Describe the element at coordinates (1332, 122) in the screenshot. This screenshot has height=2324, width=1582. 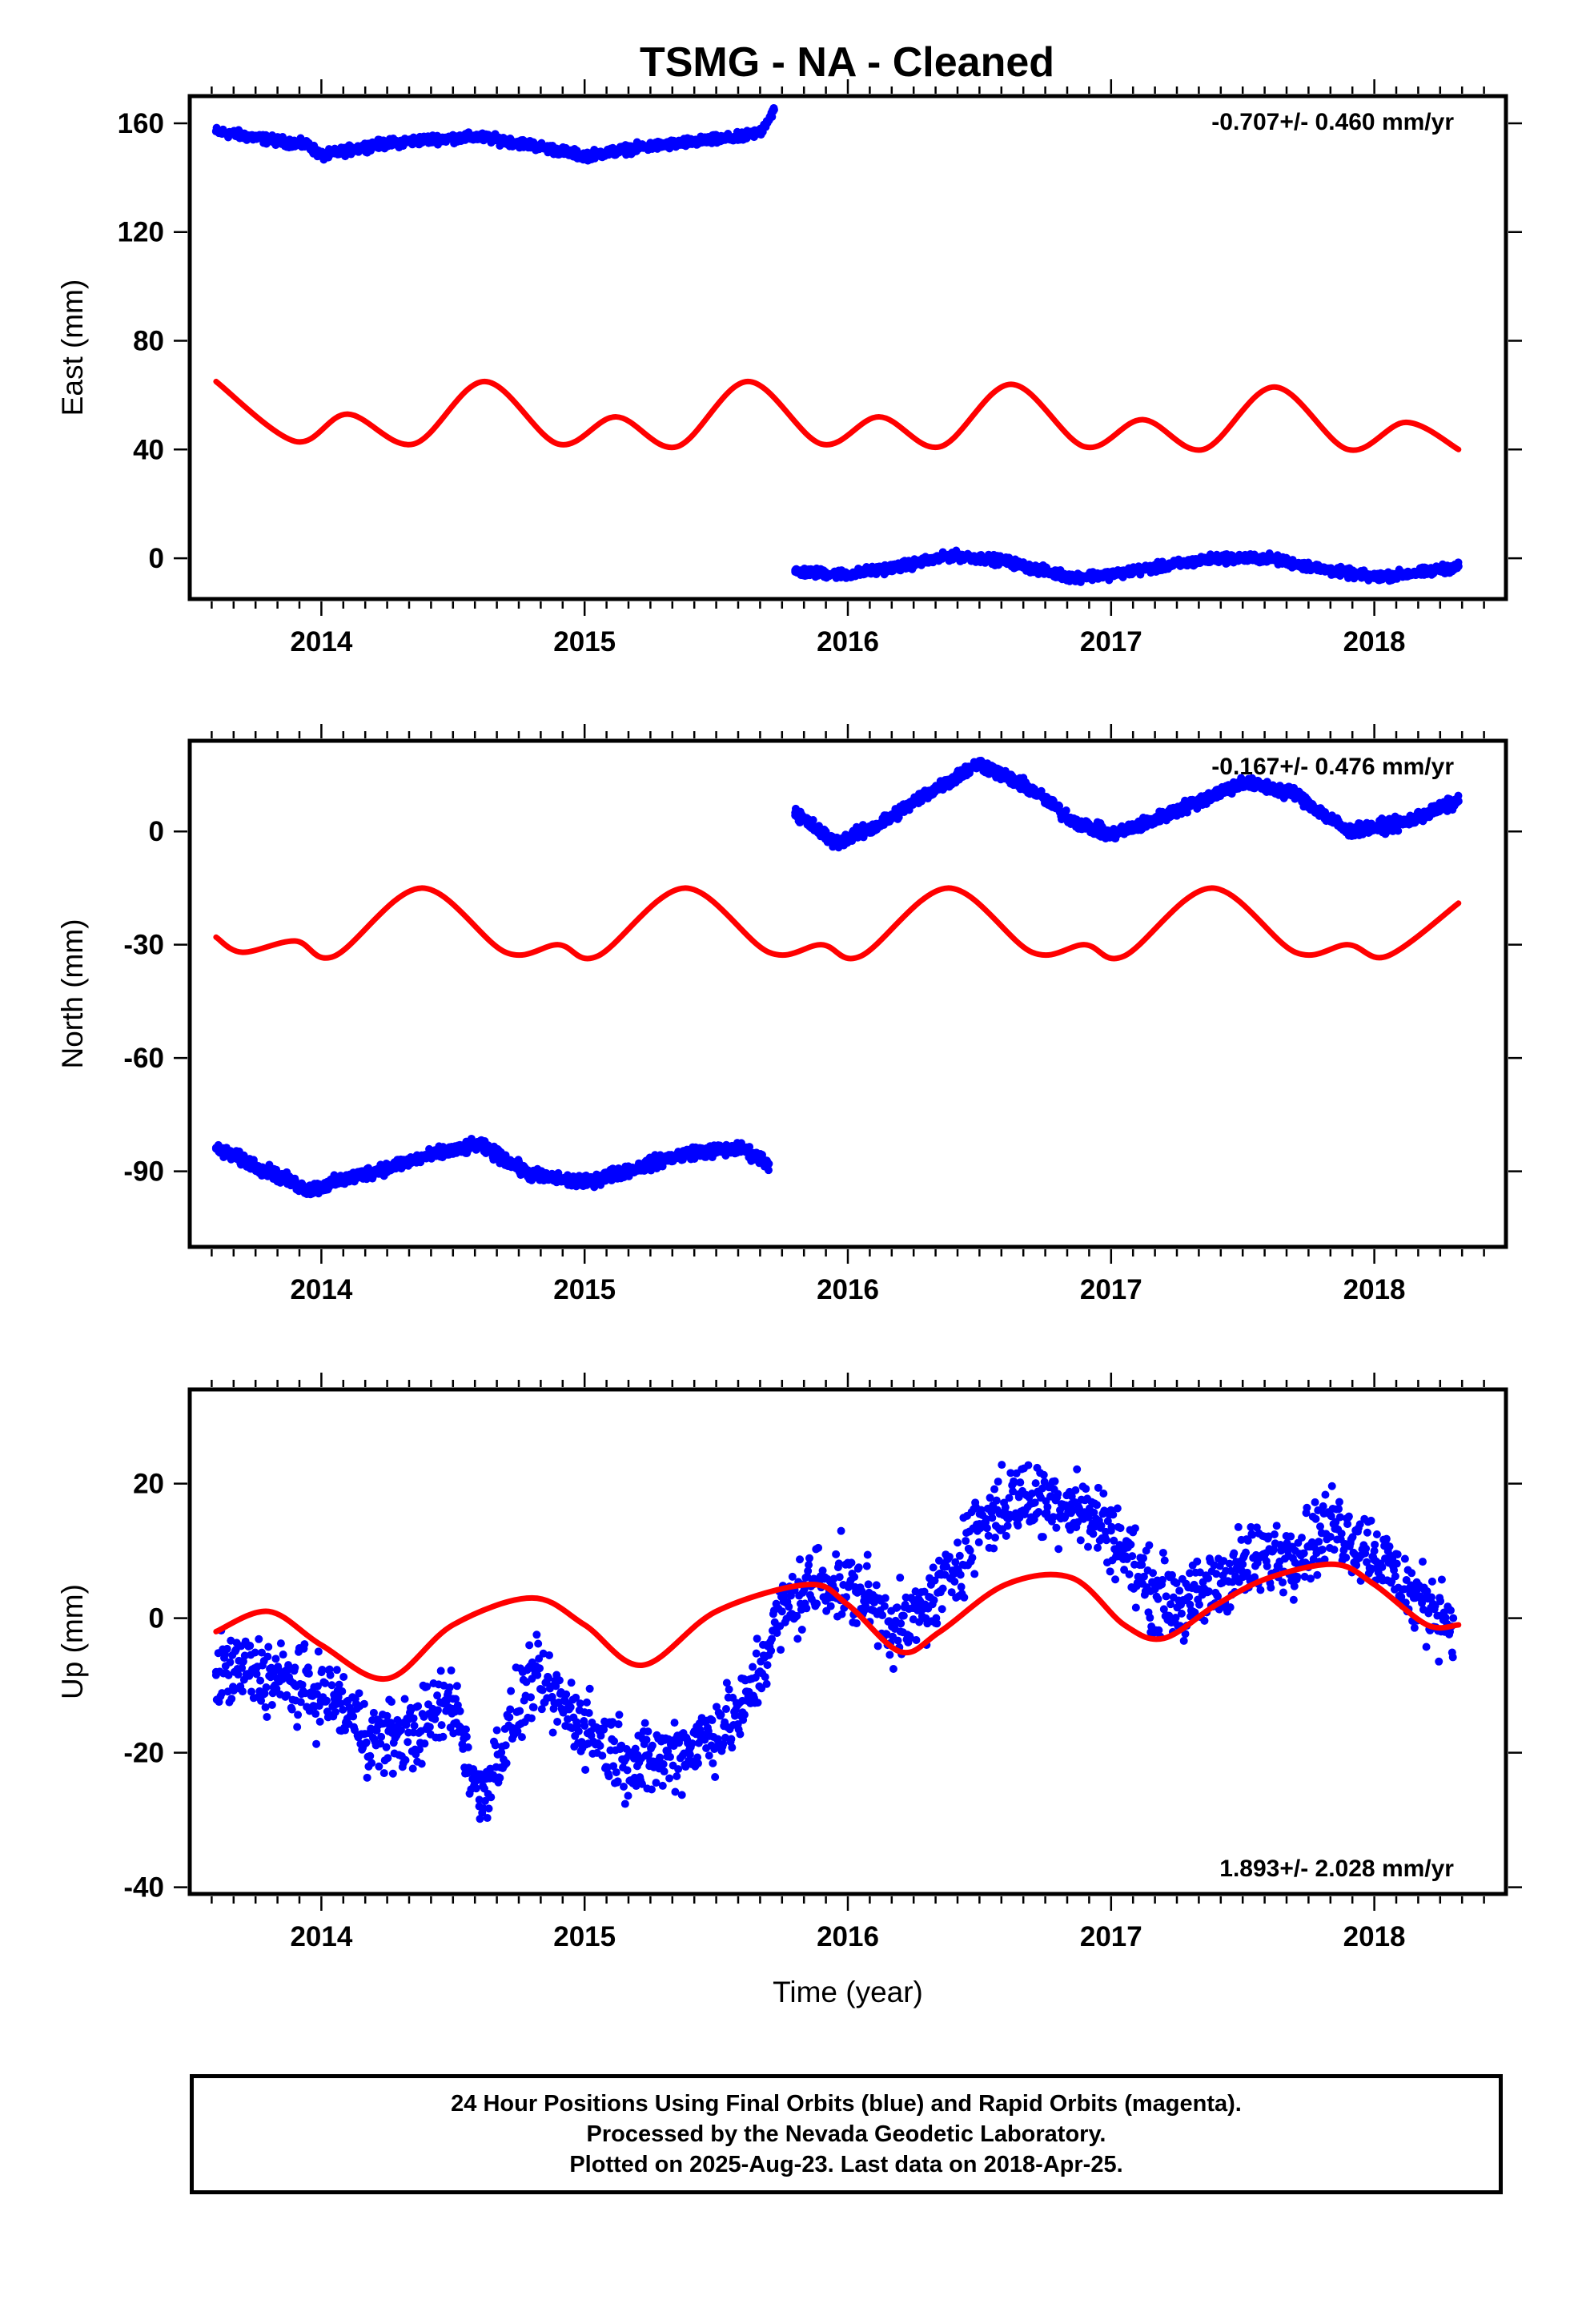
I see `east-rate-label: -0.707+/- 0.460 mm/yr` at that location.